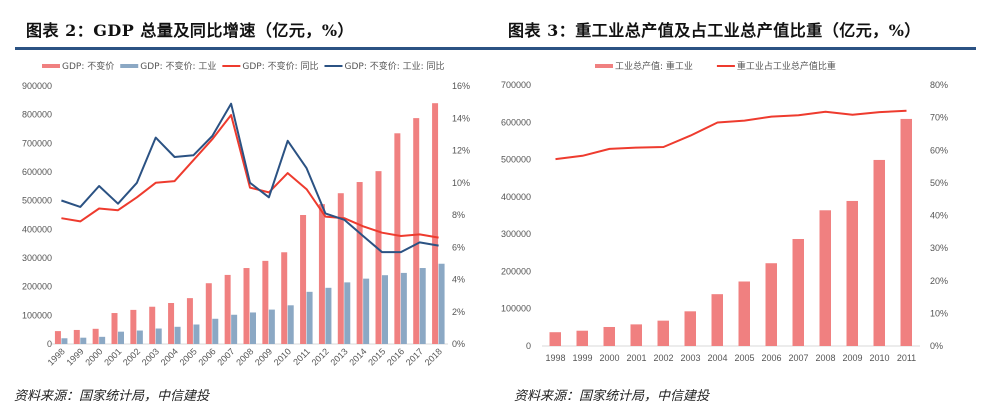 The image size is (1000, 417). I want to click on y-right-tick-label: 80%, so click(939, 85).